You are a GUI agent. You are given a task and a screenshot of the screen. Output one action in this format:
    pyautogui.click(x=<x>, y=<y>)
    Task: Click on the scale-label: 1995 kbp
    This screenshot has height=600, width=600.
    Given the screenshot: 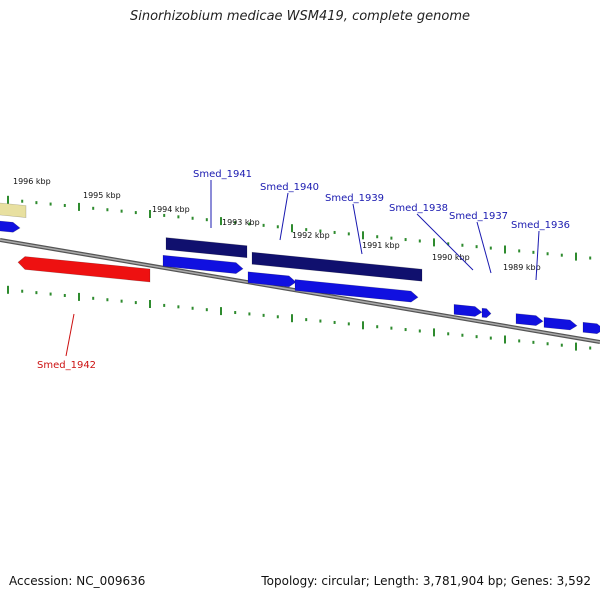 What is the action you would take?
    pyautogui.click(x=102, y=195)
    